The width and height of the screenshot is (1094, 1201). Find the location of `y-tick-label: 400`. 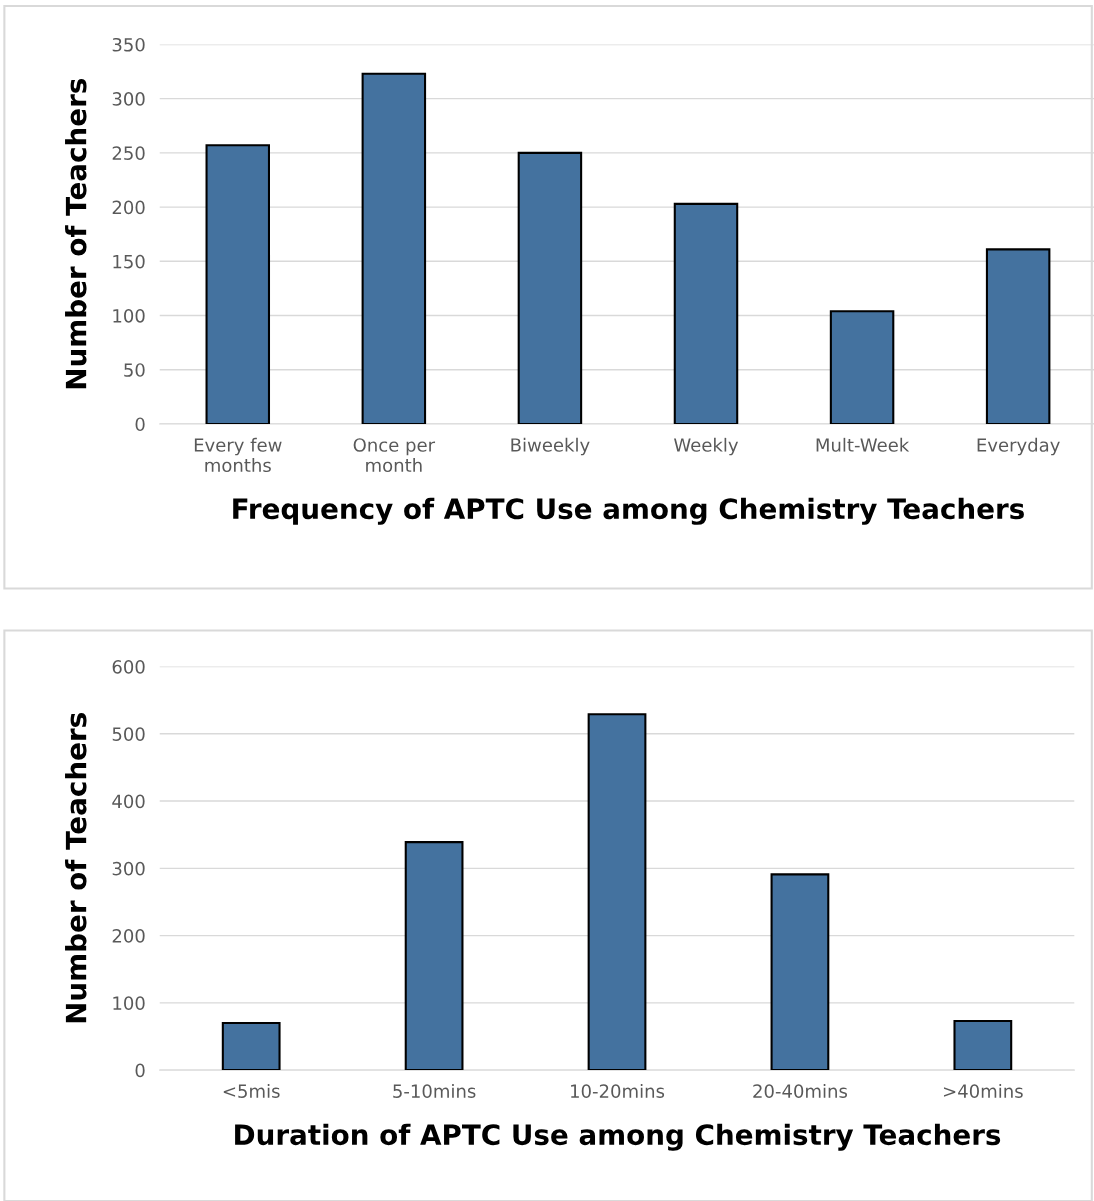

y-tick-label: 400 is located at coordinates (128, 801).